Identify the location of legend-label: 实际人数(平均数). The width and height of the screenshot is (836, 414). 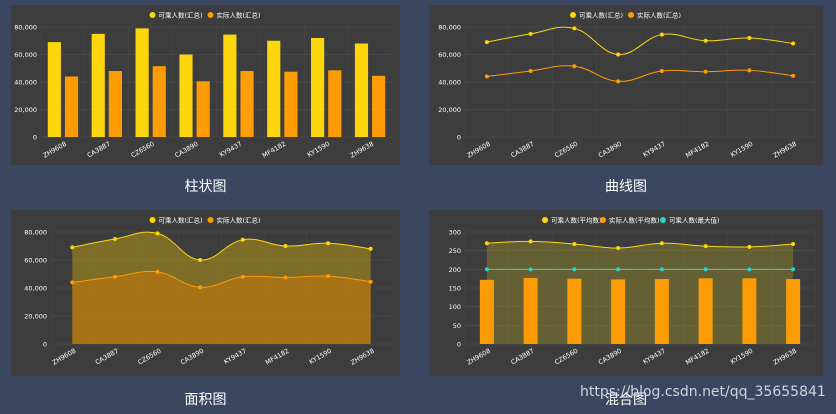
(634, 220).